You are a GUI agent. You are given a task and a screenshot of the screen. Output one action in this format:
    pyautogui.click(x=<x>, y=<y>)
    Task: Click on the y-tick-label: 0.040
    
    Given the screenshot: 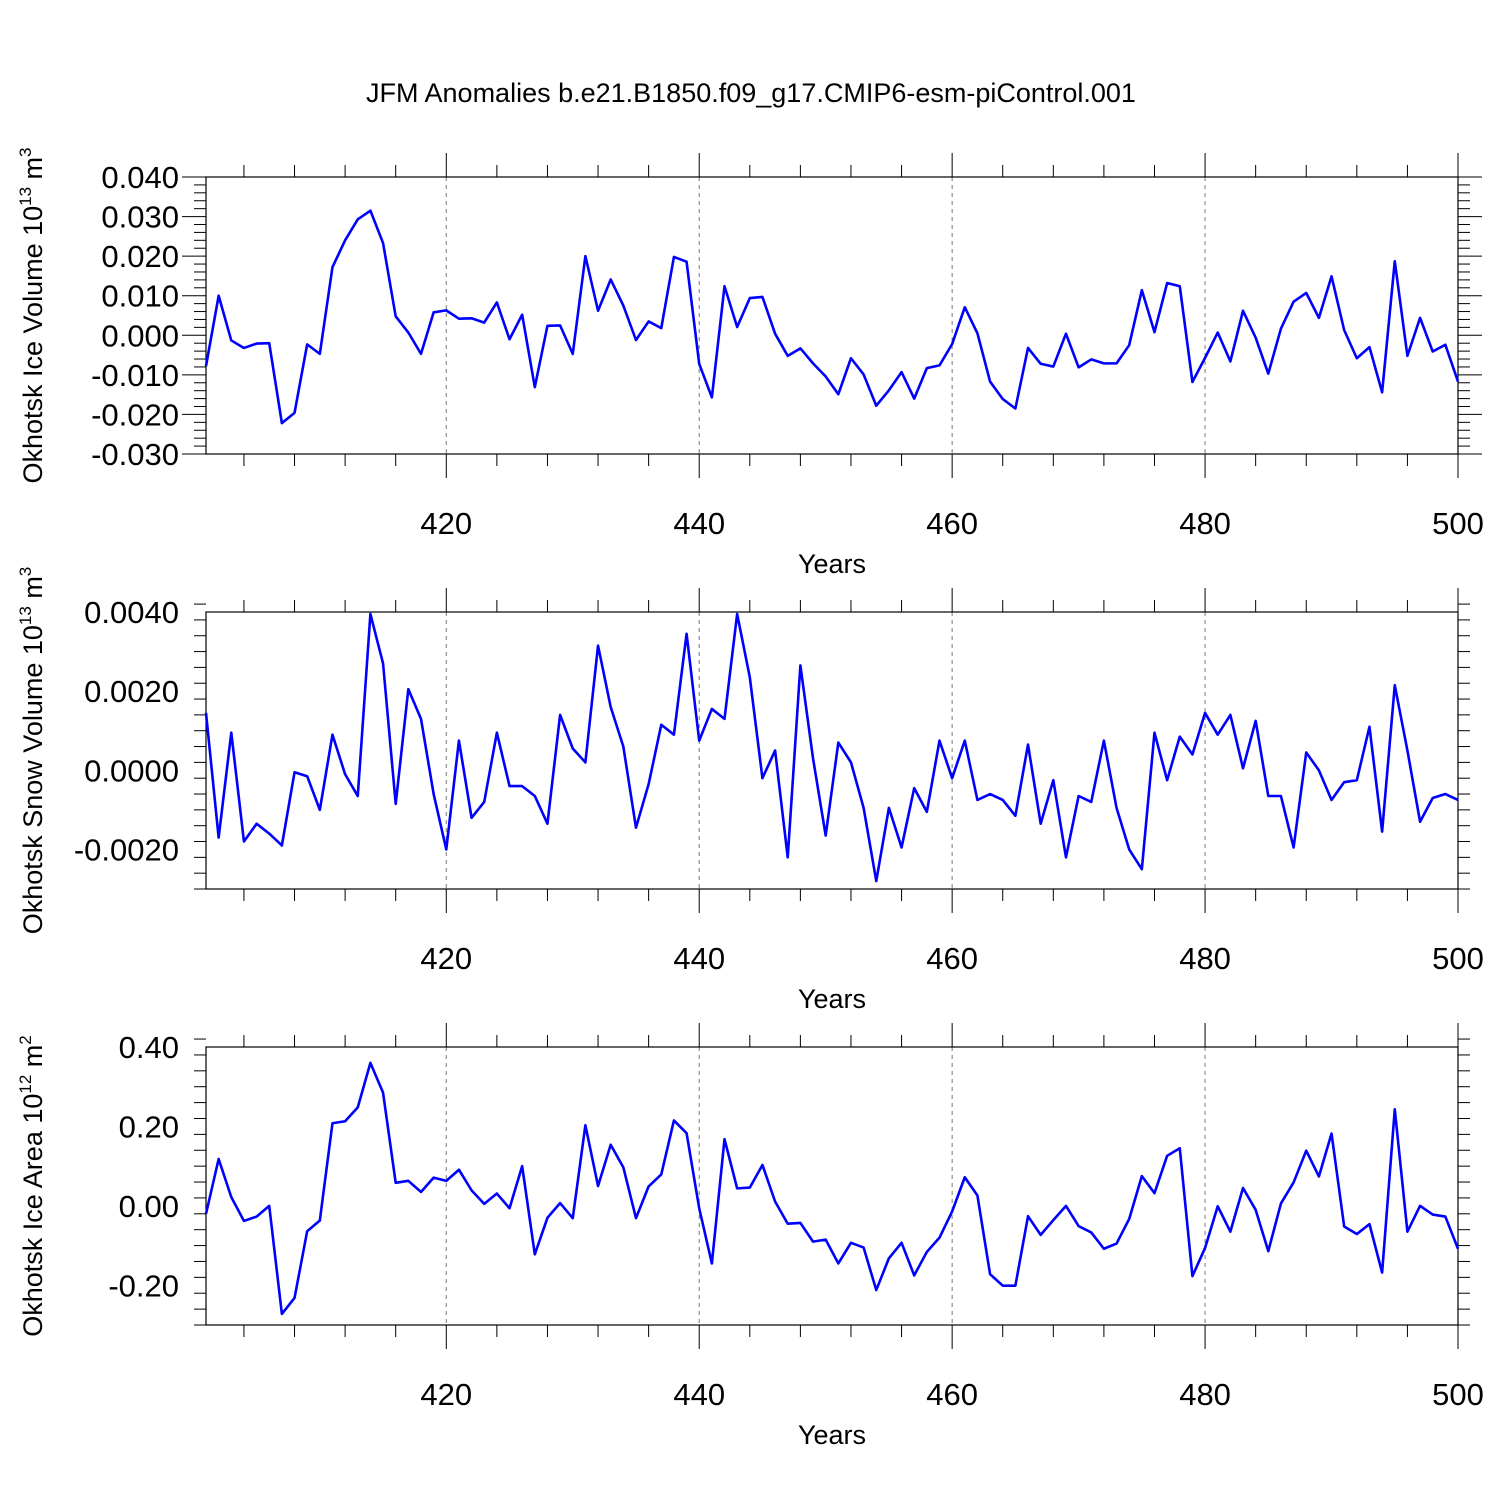 What is the action you would take?
    pyautogui.click(x=140, y=177)
    